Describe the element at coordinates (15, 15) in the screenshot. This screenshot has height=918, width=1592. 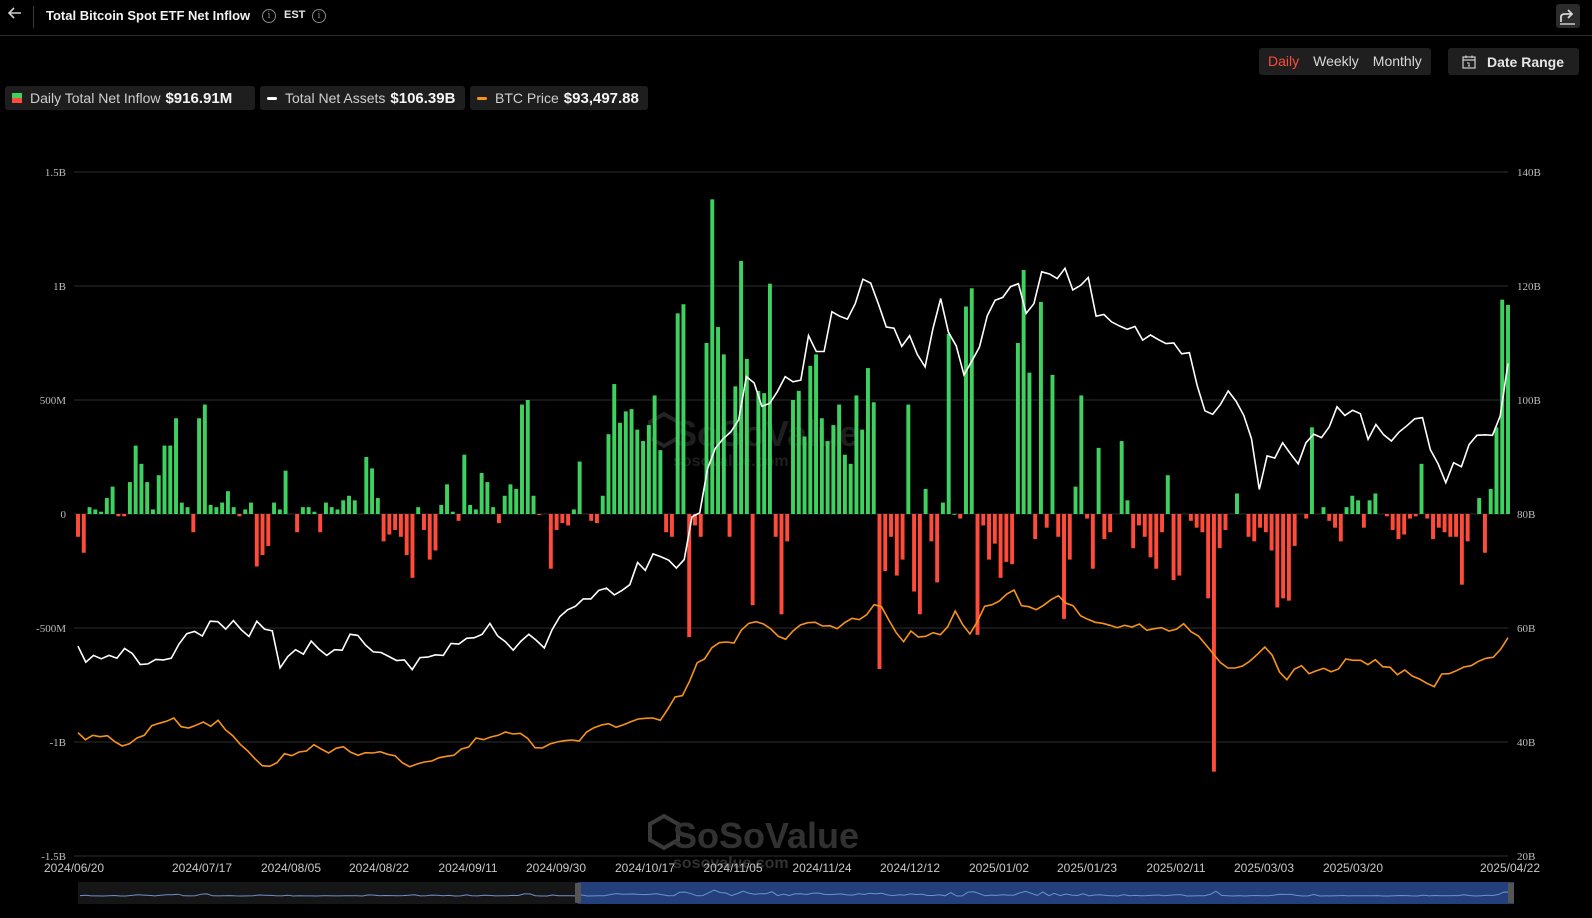
I see `arrow-left-icon` at that location.